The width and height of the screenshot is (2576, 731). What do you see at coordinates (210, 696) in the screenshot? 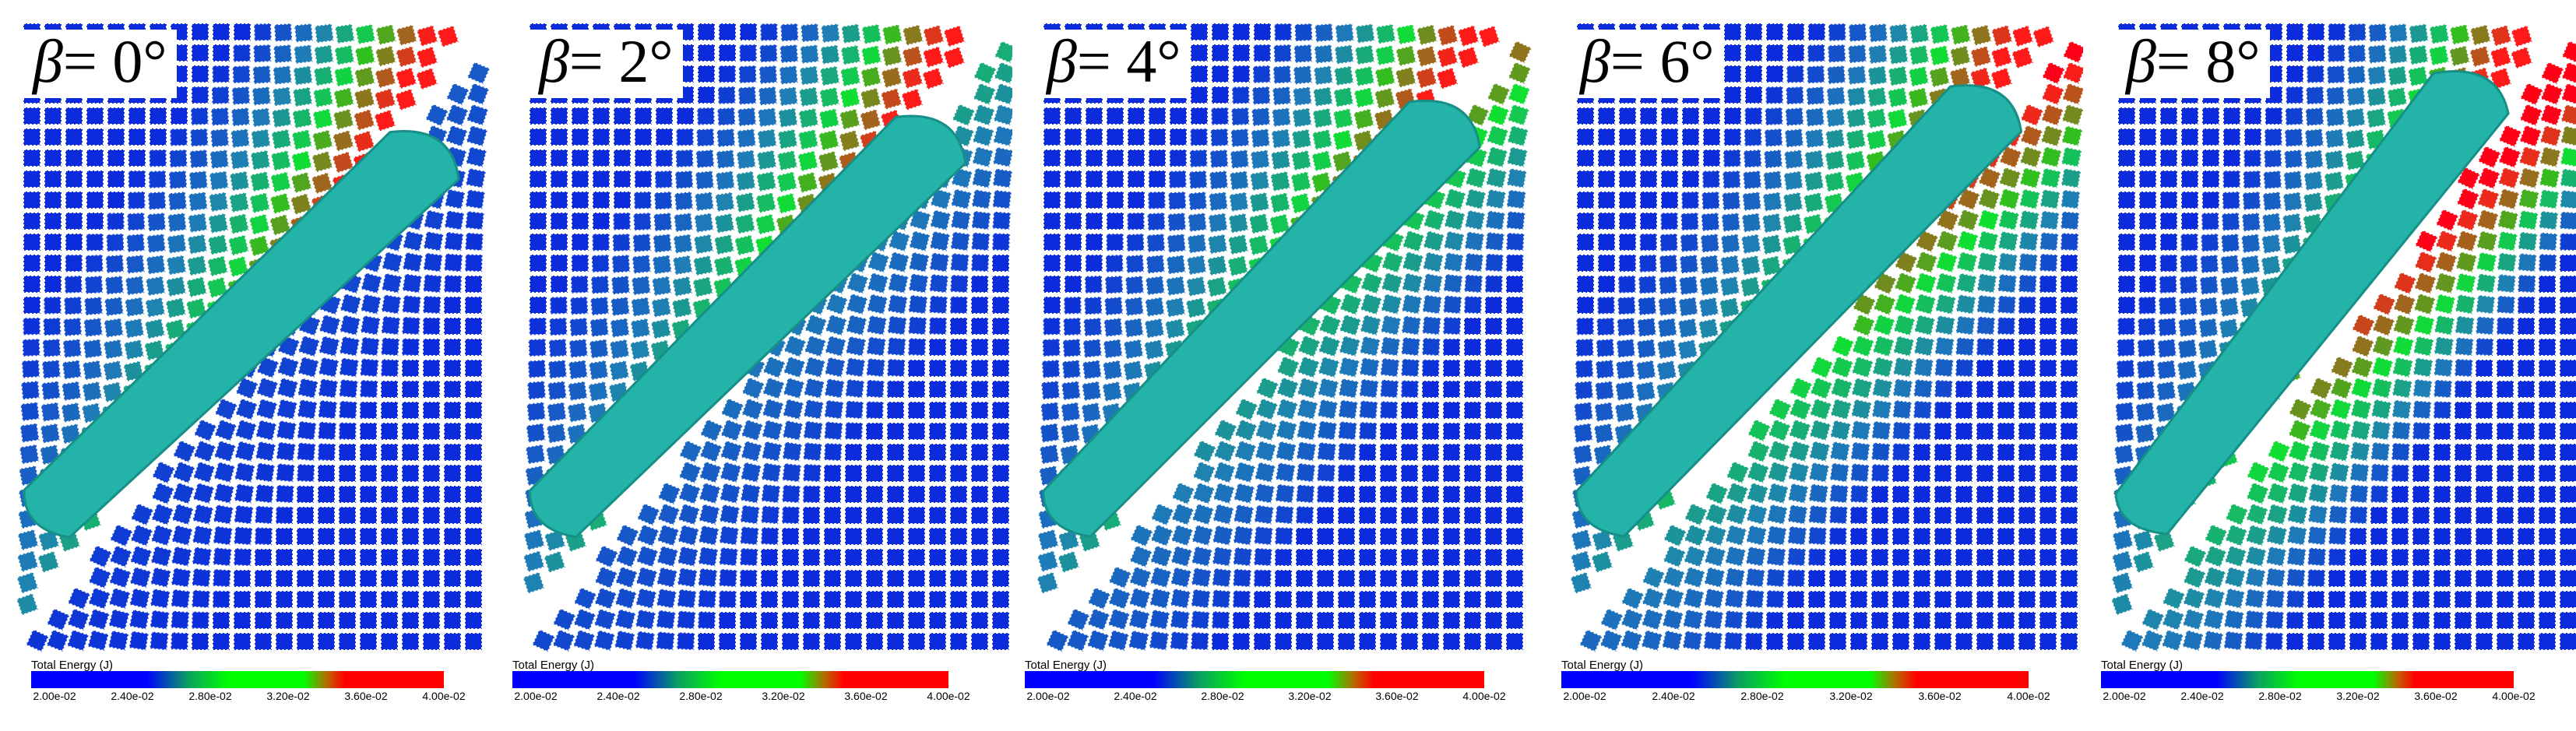
I see `colorbar-tick-label: 2.80e-02` at bounding box center [210, 696].